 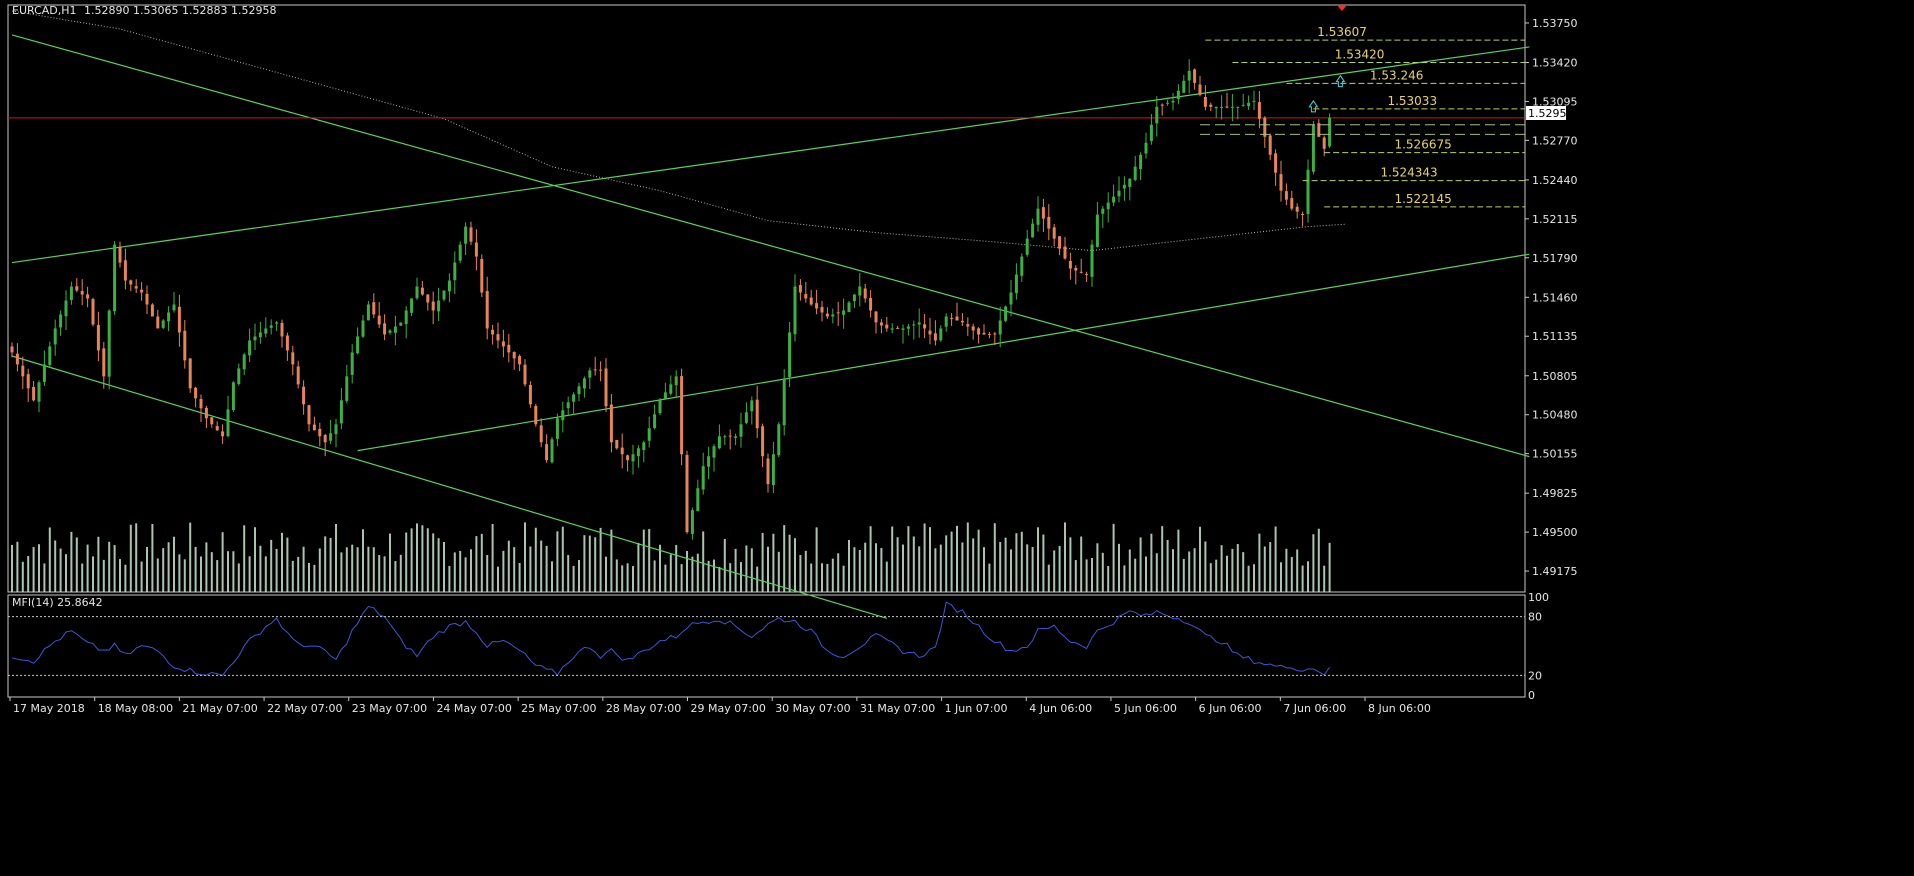 What do you see at coordinates (57, 602) in the screenshot?
I see `mfi-label: MFI(14) 25.8642` at bounding box center [57, 602].